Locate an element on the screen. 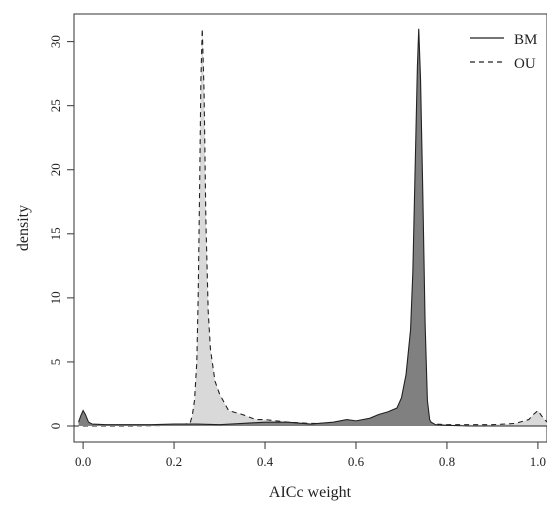 This screenshot has height=510, width=547. x-axis-label: AICc weight is located at coordinates (310, 492).